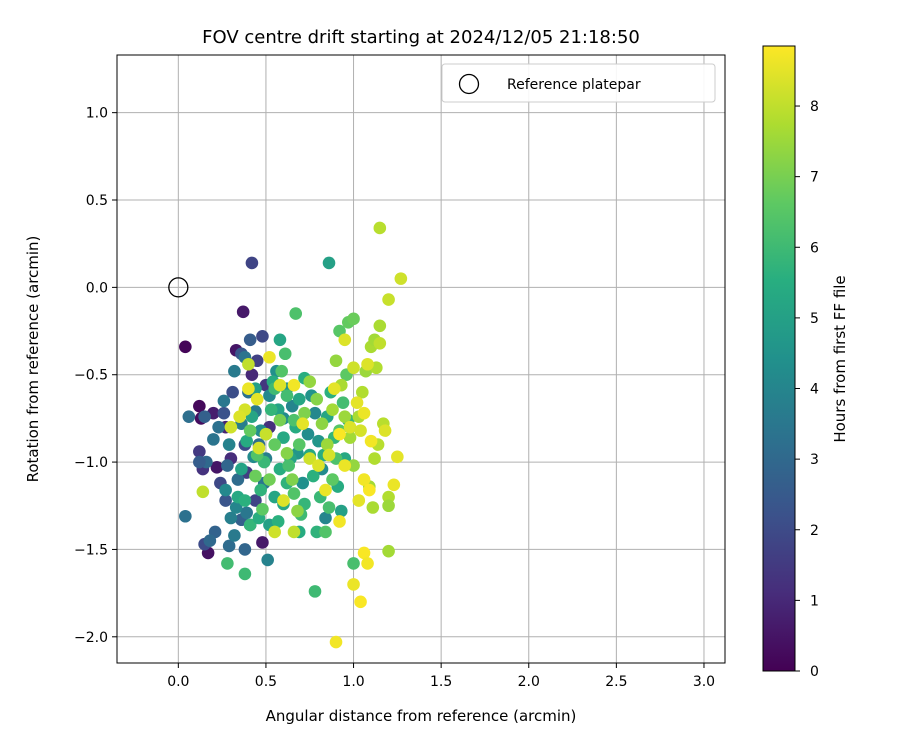 This screenshot has width=900, height=750. What do you see at coordinates (779, 358) in the screenshot?
I see `colorbar-gradient` at bounding box center [779, 358].